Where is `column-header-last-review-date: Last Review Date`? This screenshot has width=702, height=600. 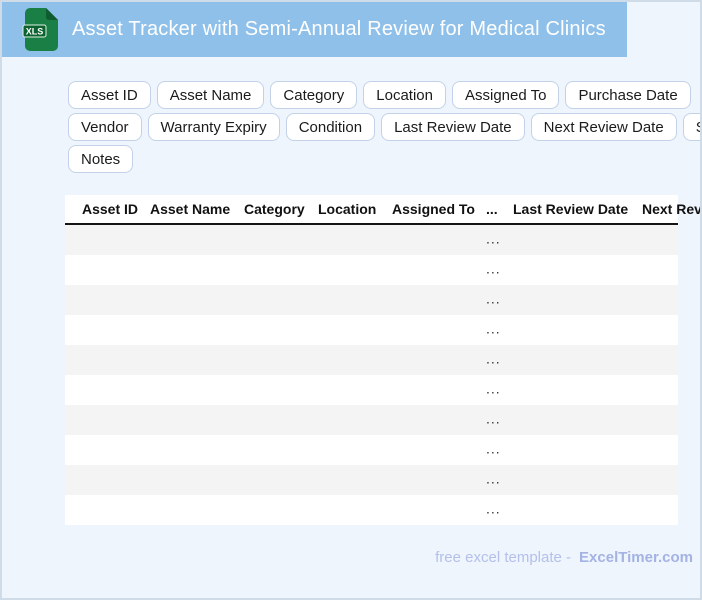 column-header-last-review-date: Last Review Date is located at coordinates (571, 209).